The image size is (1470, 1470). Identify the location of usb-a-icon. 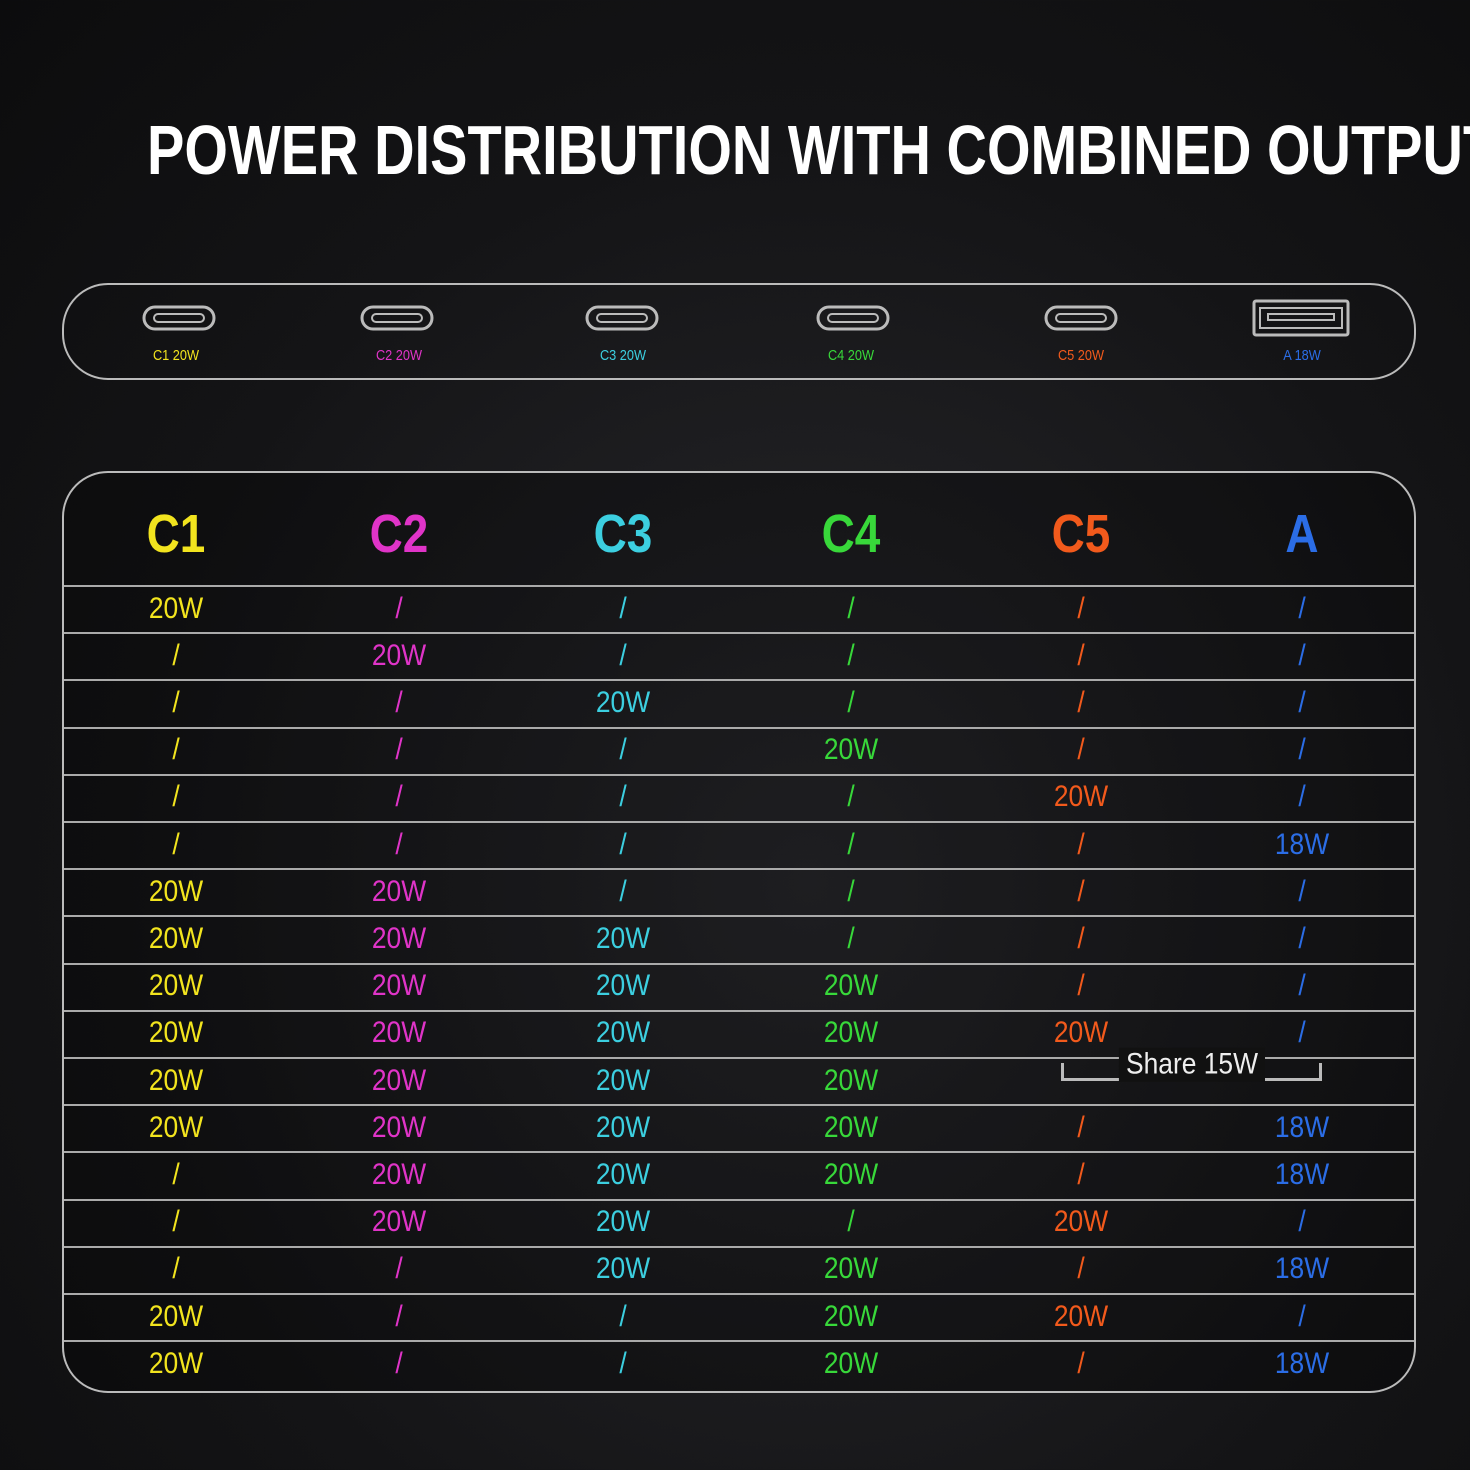
(1301, 318).